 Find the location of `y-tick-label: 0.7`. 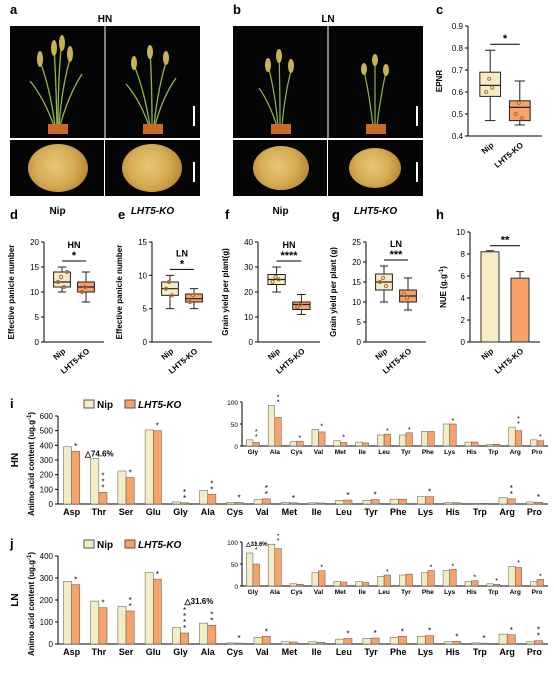

y-tick-label: 0.7 is located at coordinates (458, 70).